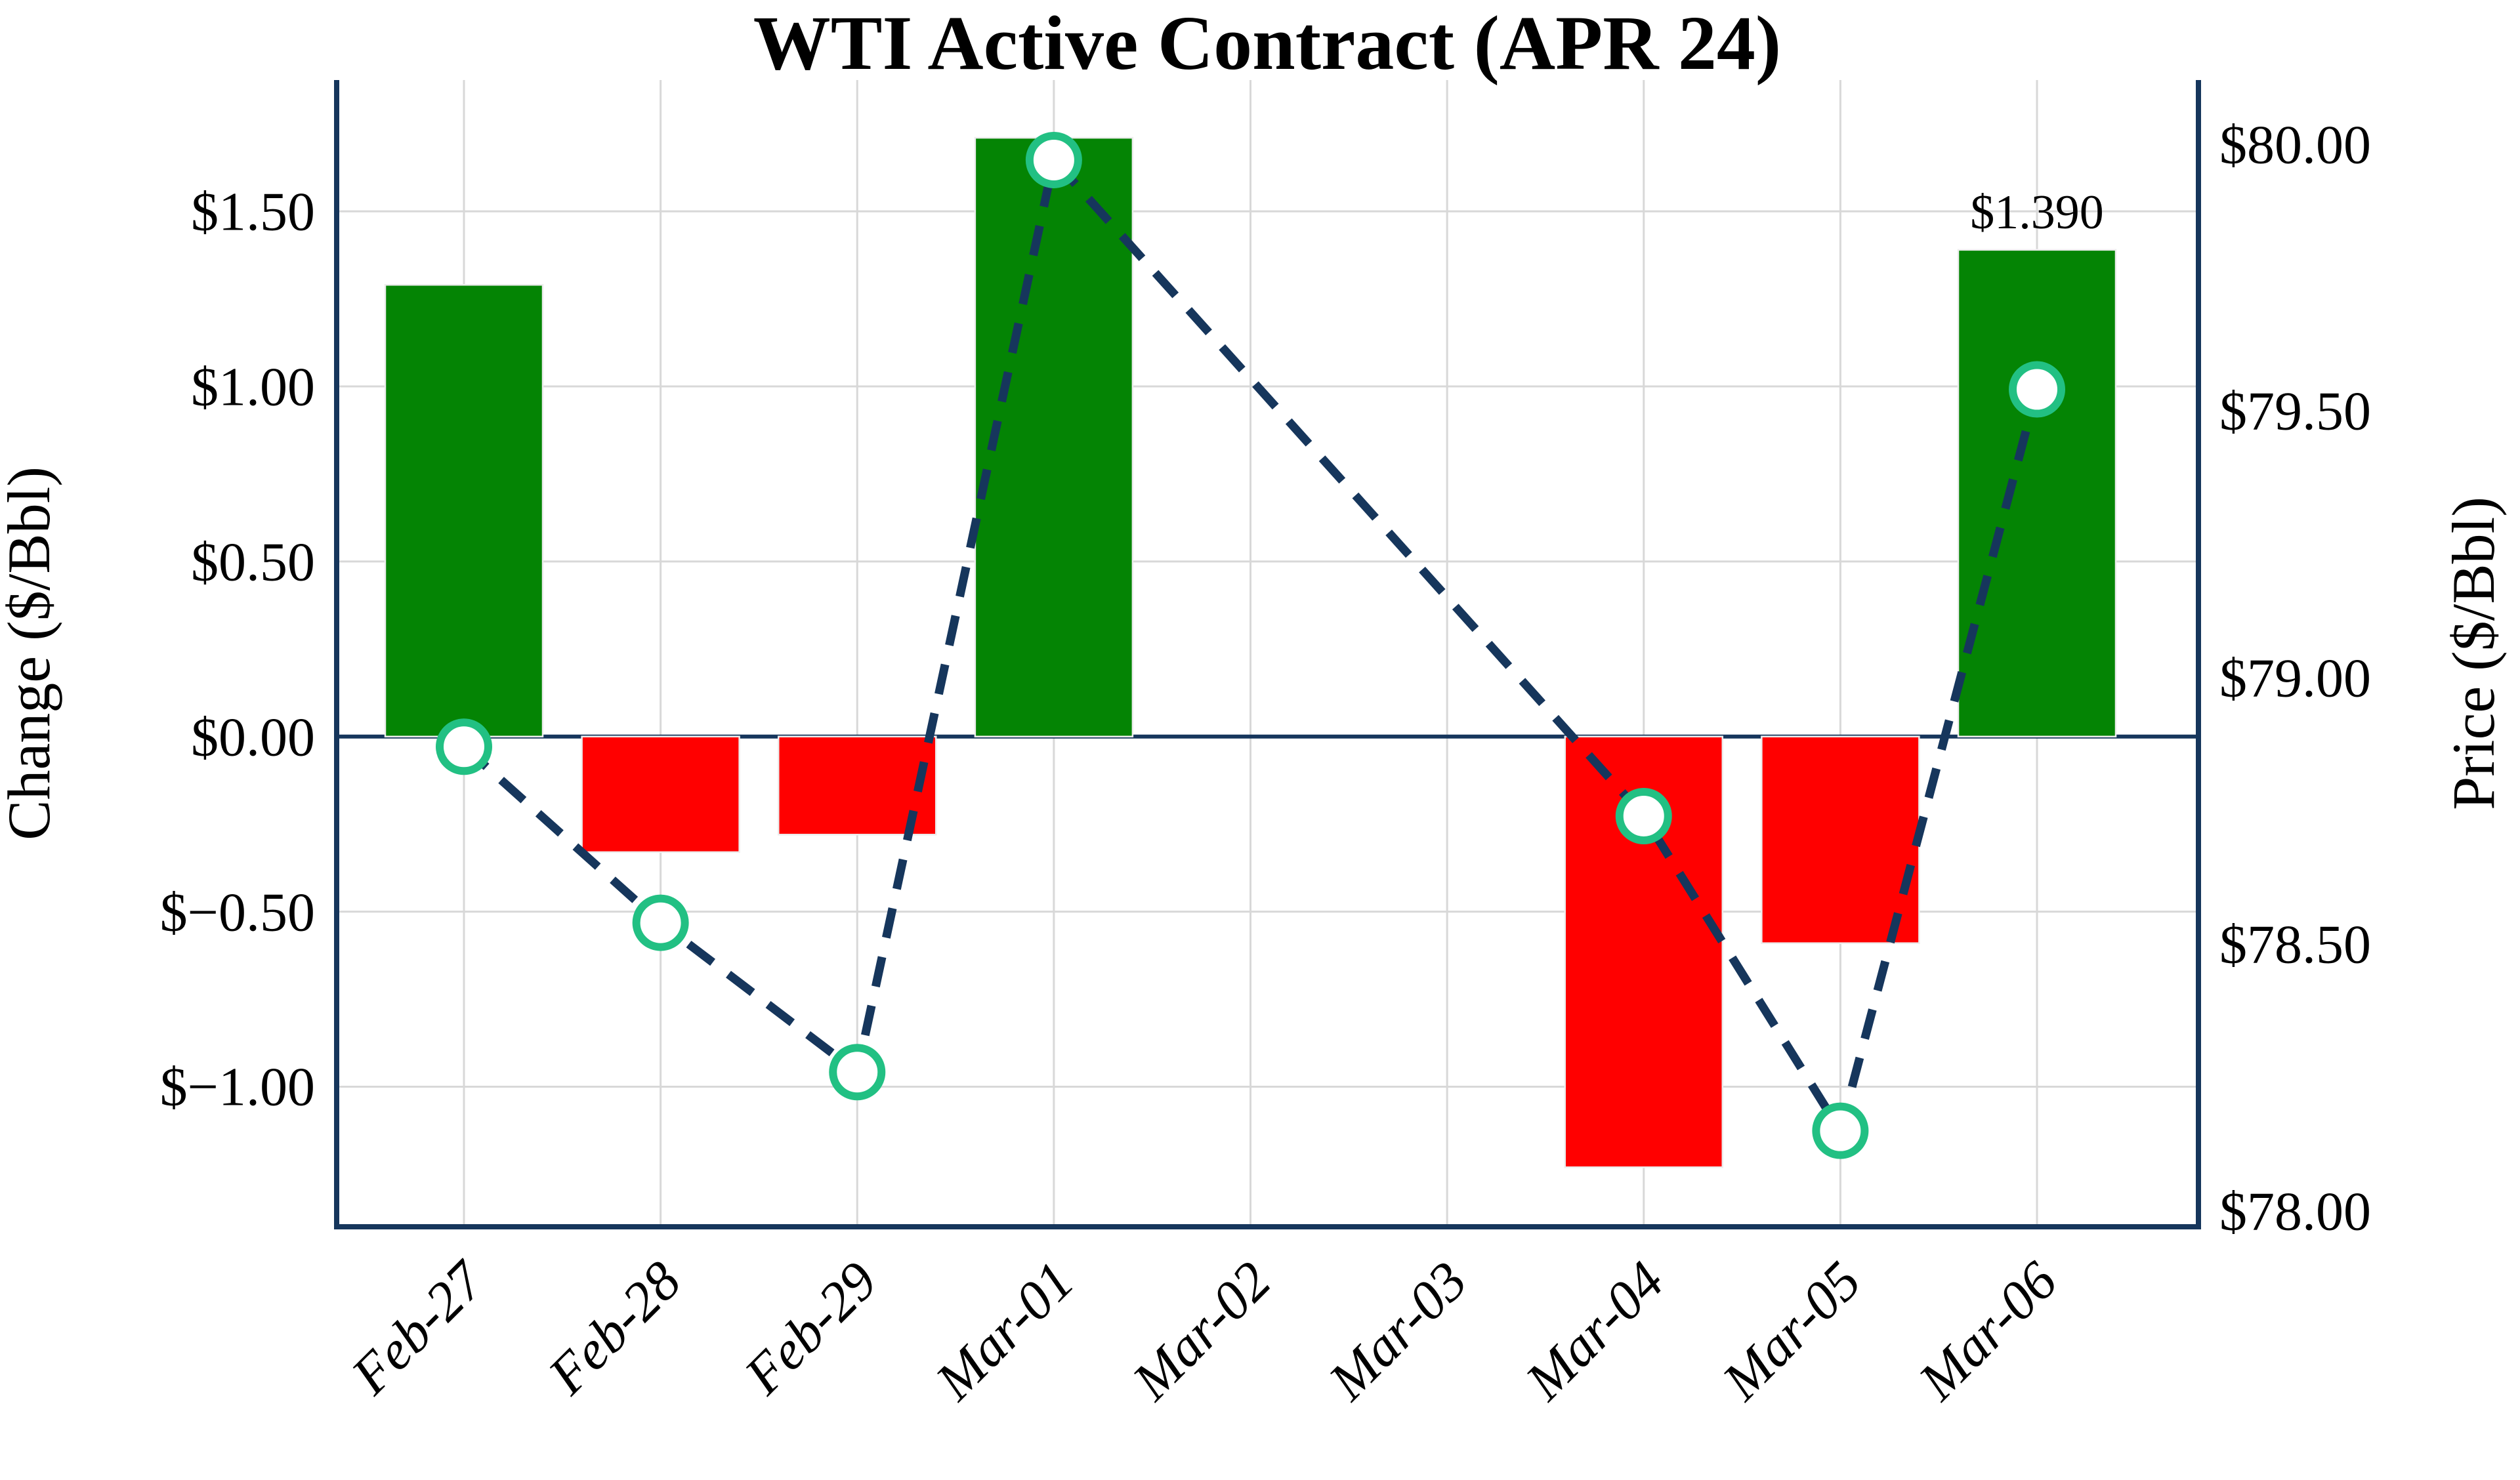  I want to click on right-axis-tick-labels: $80.00 $79.50 $79.00 $78.50 $78.00, so click(2295, 679).